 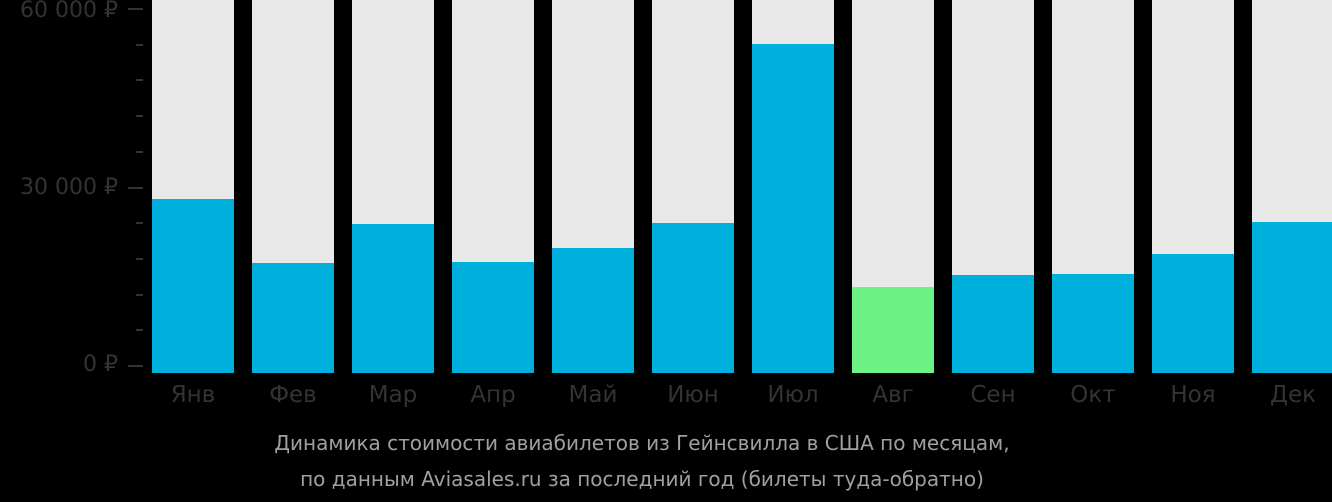 What do you see at coordinates (393, 298) in the screenshot?
I see `bar-Мар` at bounding box center [393, 298].